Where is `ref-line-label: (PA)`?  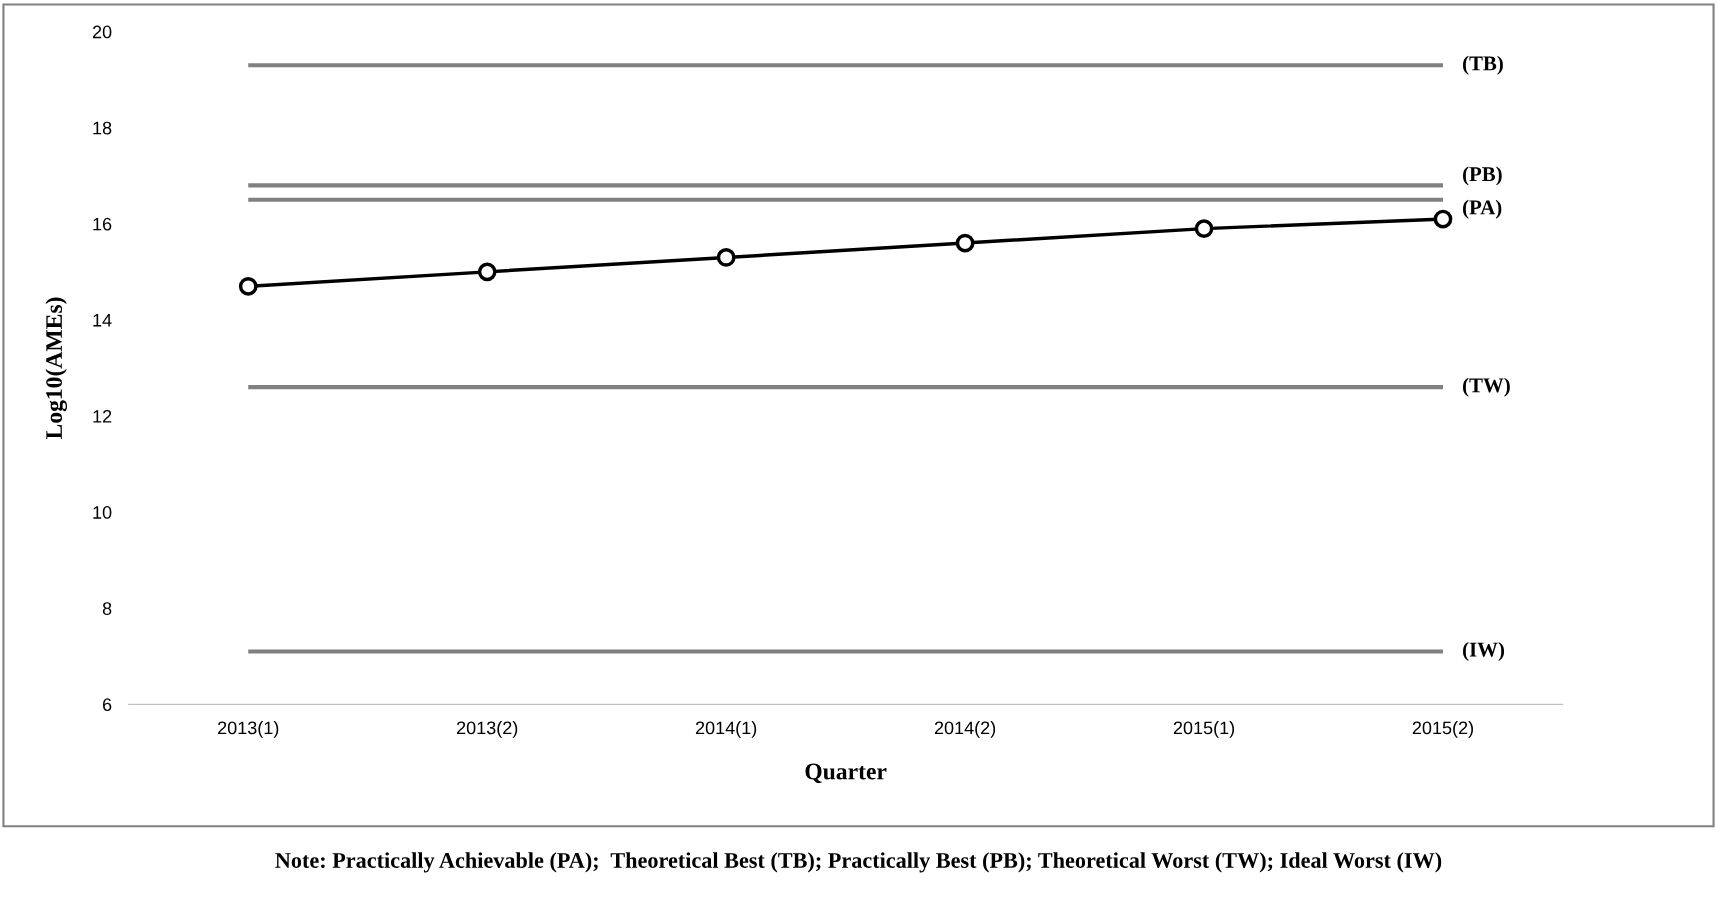
ref-line-label: (PA) is located at coordinates (1482, 209).